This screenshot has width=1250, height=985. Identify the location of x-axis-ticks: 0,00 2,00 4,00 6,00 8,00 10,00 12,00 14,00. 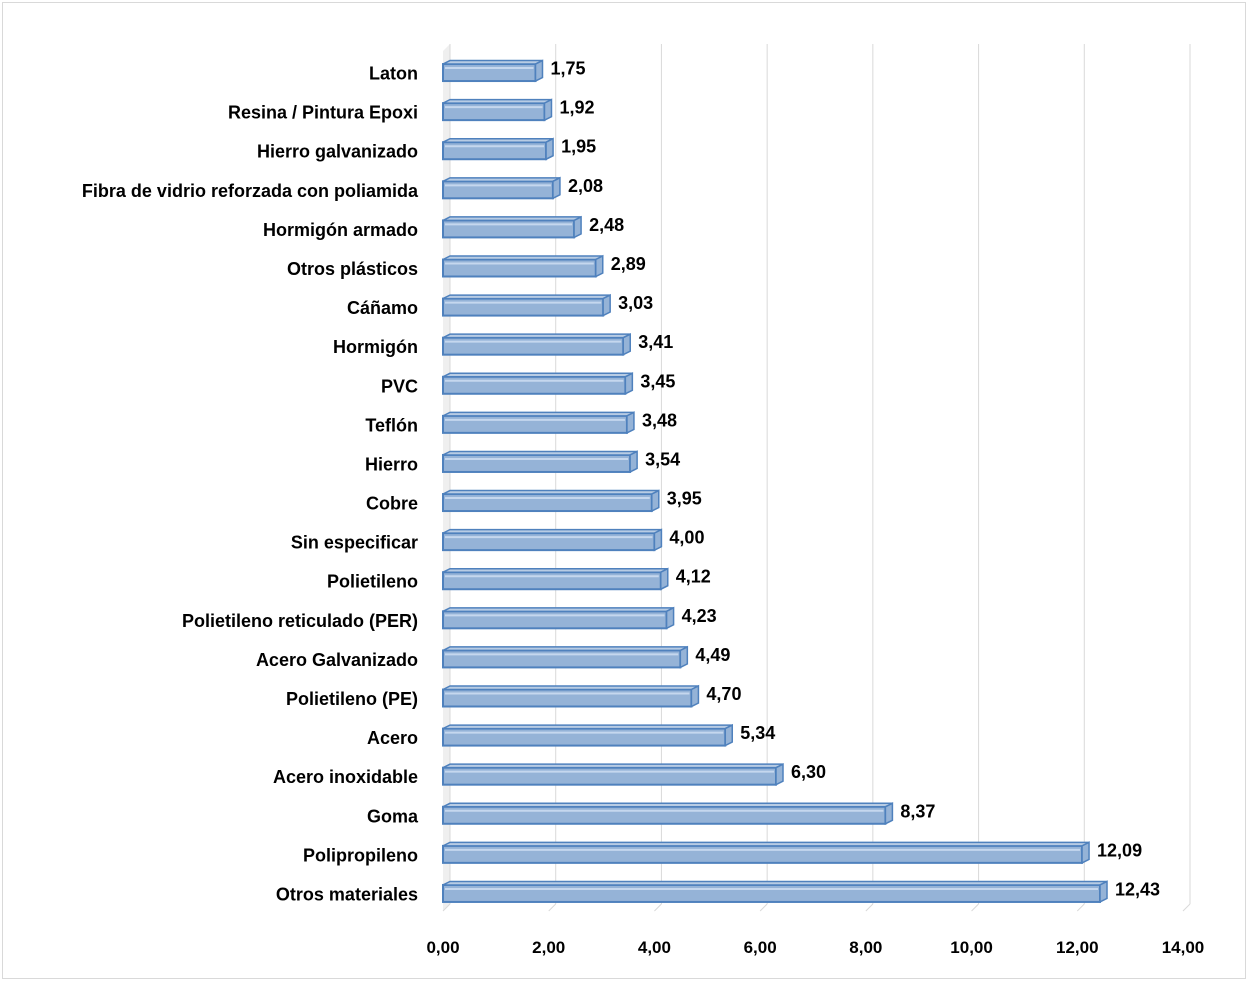
(815, 947).